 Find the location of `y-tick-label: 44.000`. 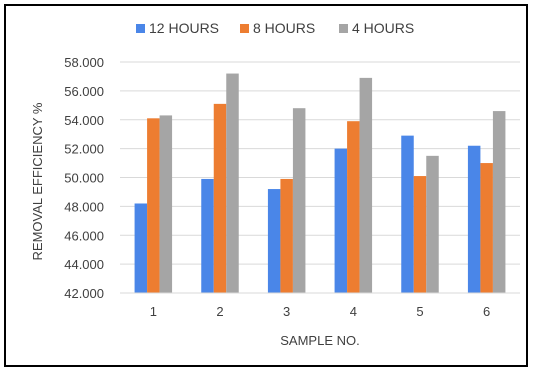

y-tick-label: 44.000 is located at coordinates (84, 264).